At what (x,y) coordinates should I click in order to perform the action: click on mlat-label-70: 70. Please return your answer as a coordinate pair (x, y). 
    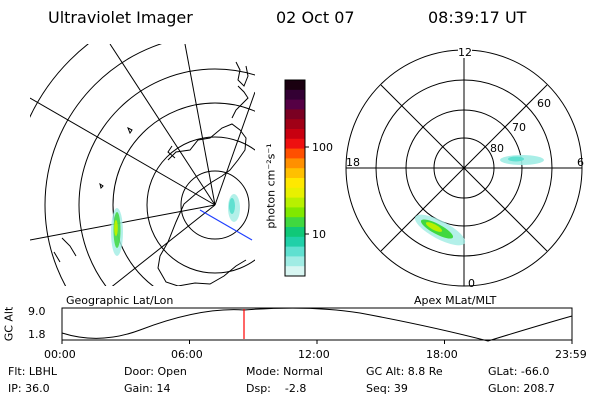
    Looking at the image, I should click on (519, 127).